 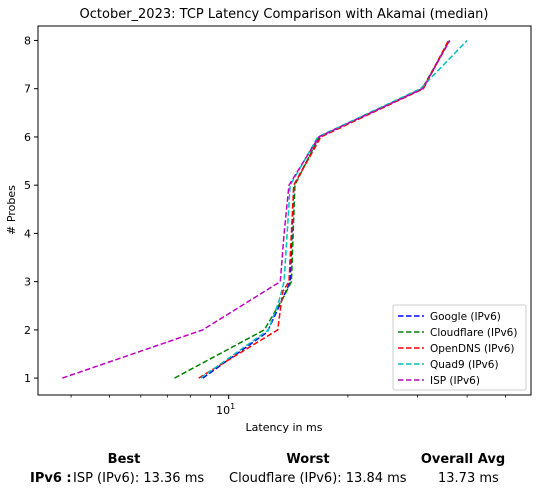 I want to click on legend-label: ISP (IPv6), so click(x=455, y=381).